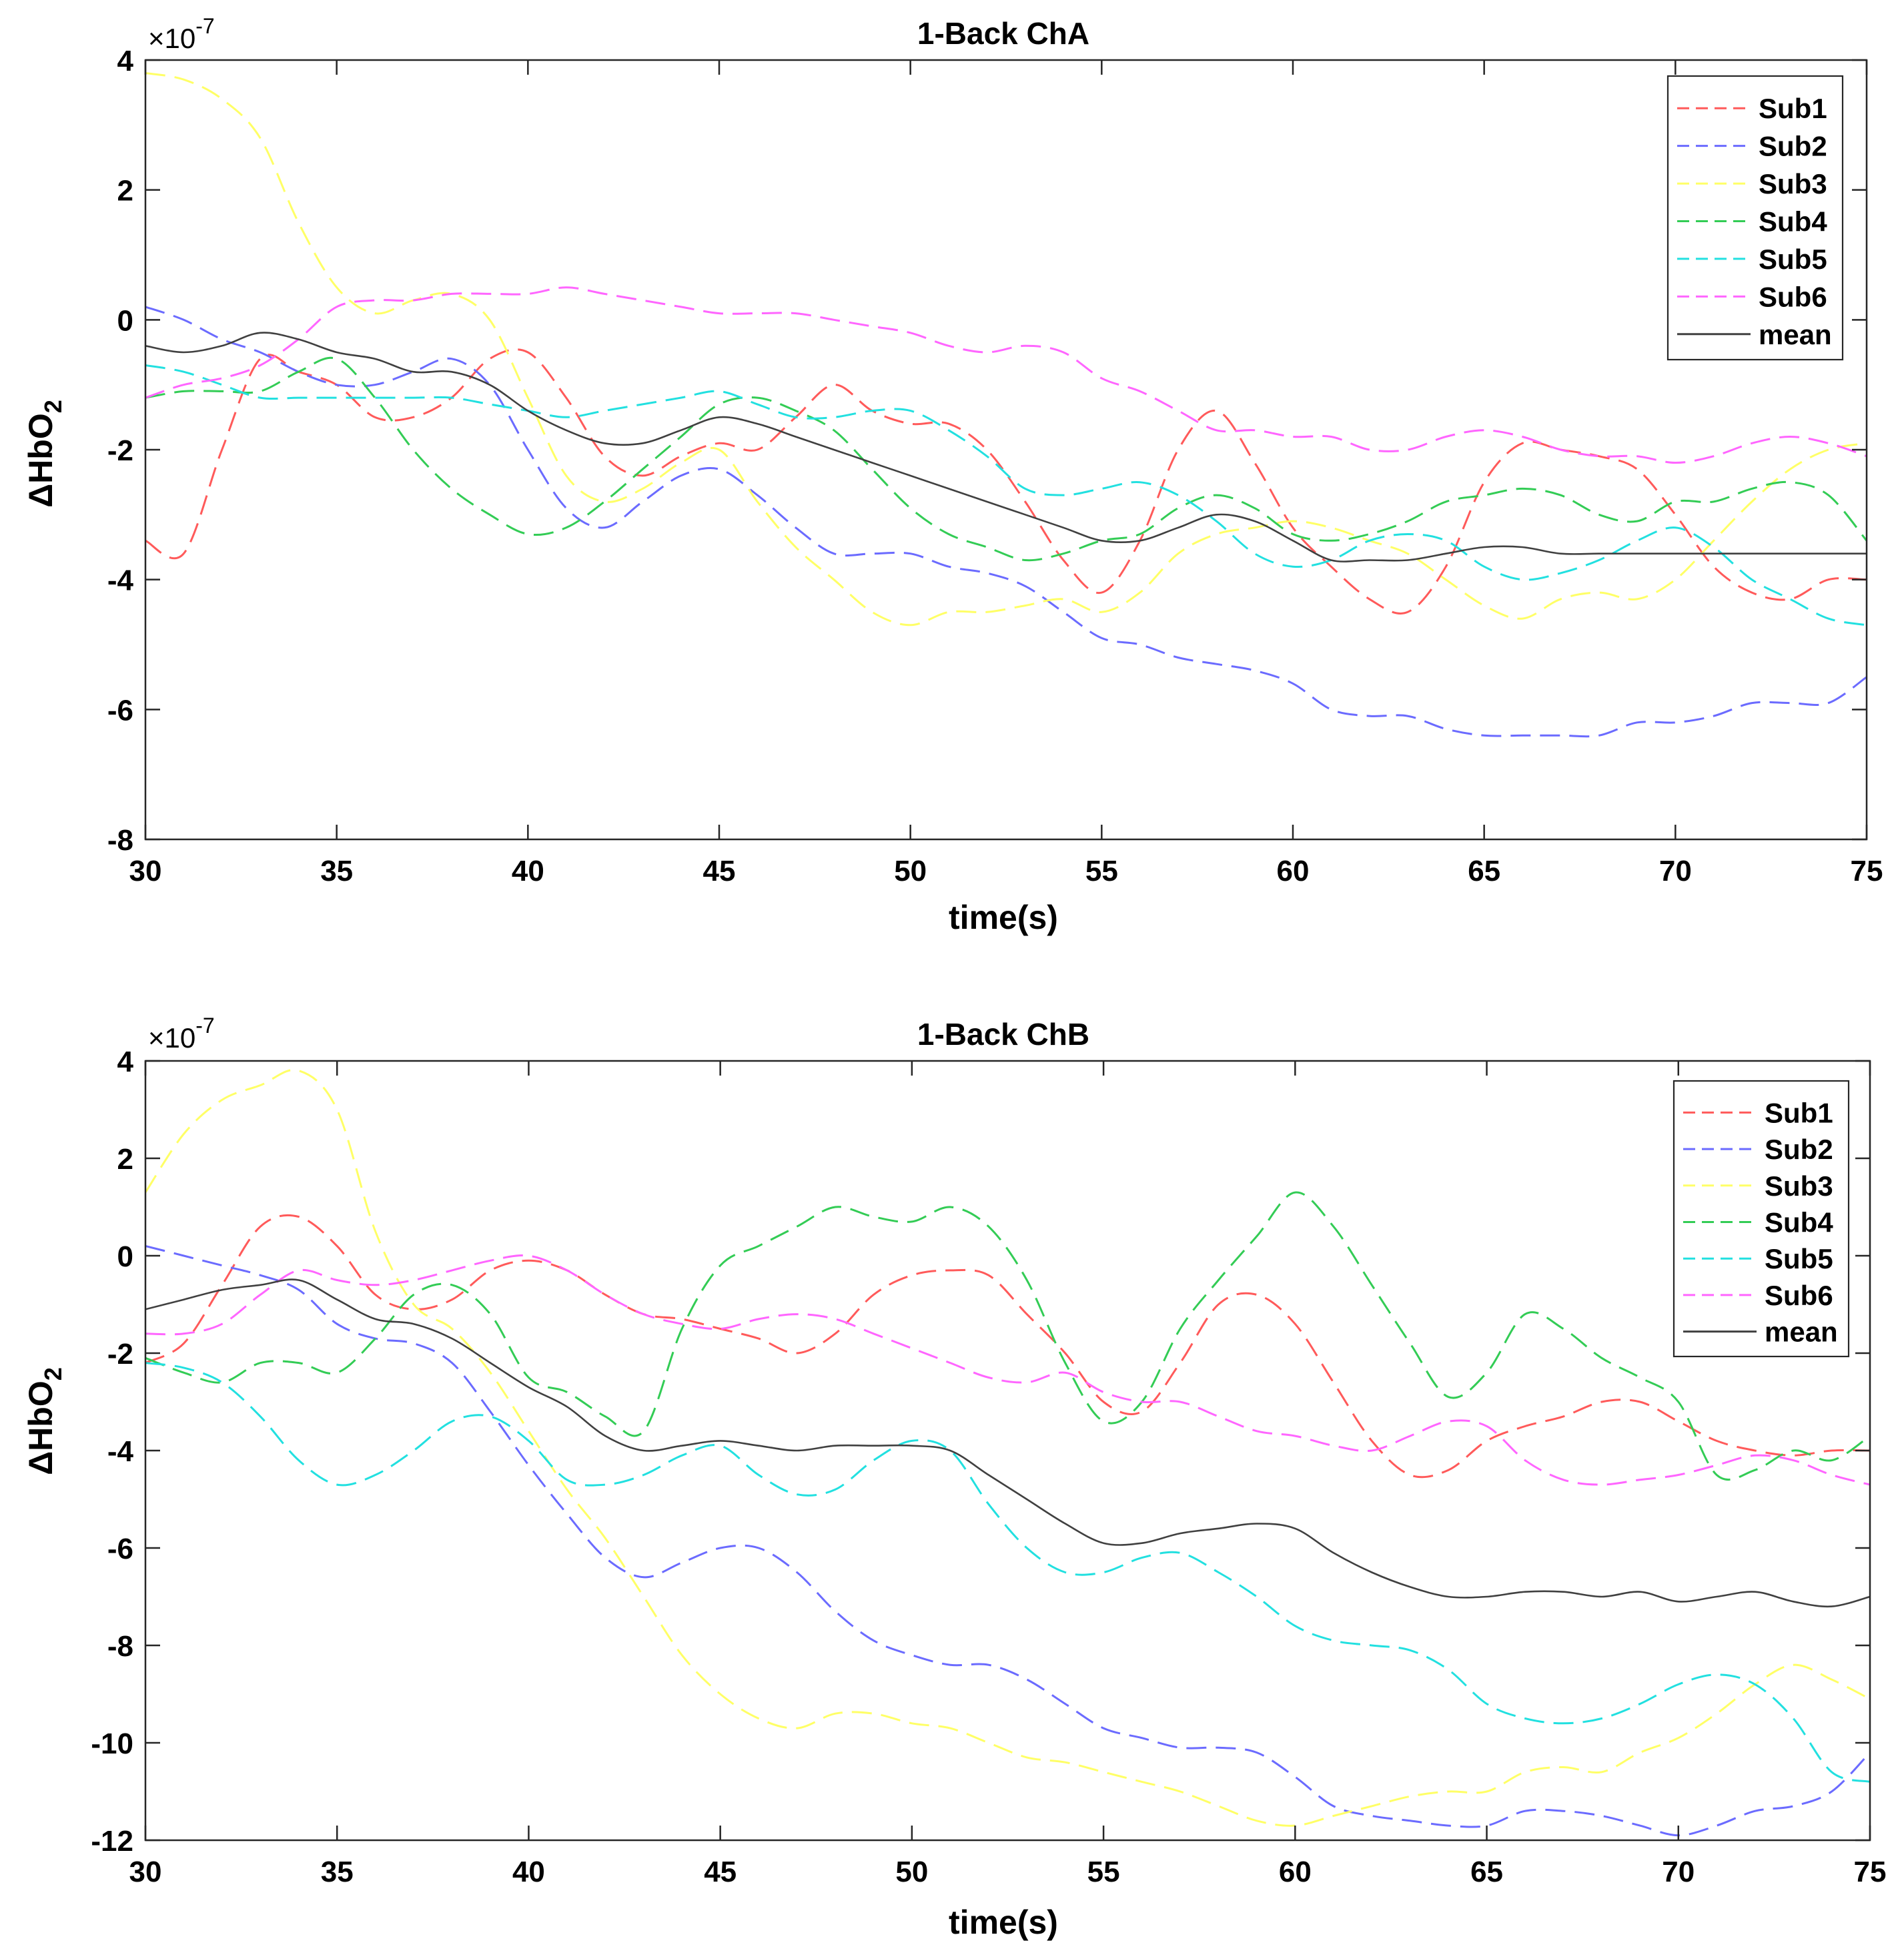  I want to click on series-line-sub5, so click(1006, 495).